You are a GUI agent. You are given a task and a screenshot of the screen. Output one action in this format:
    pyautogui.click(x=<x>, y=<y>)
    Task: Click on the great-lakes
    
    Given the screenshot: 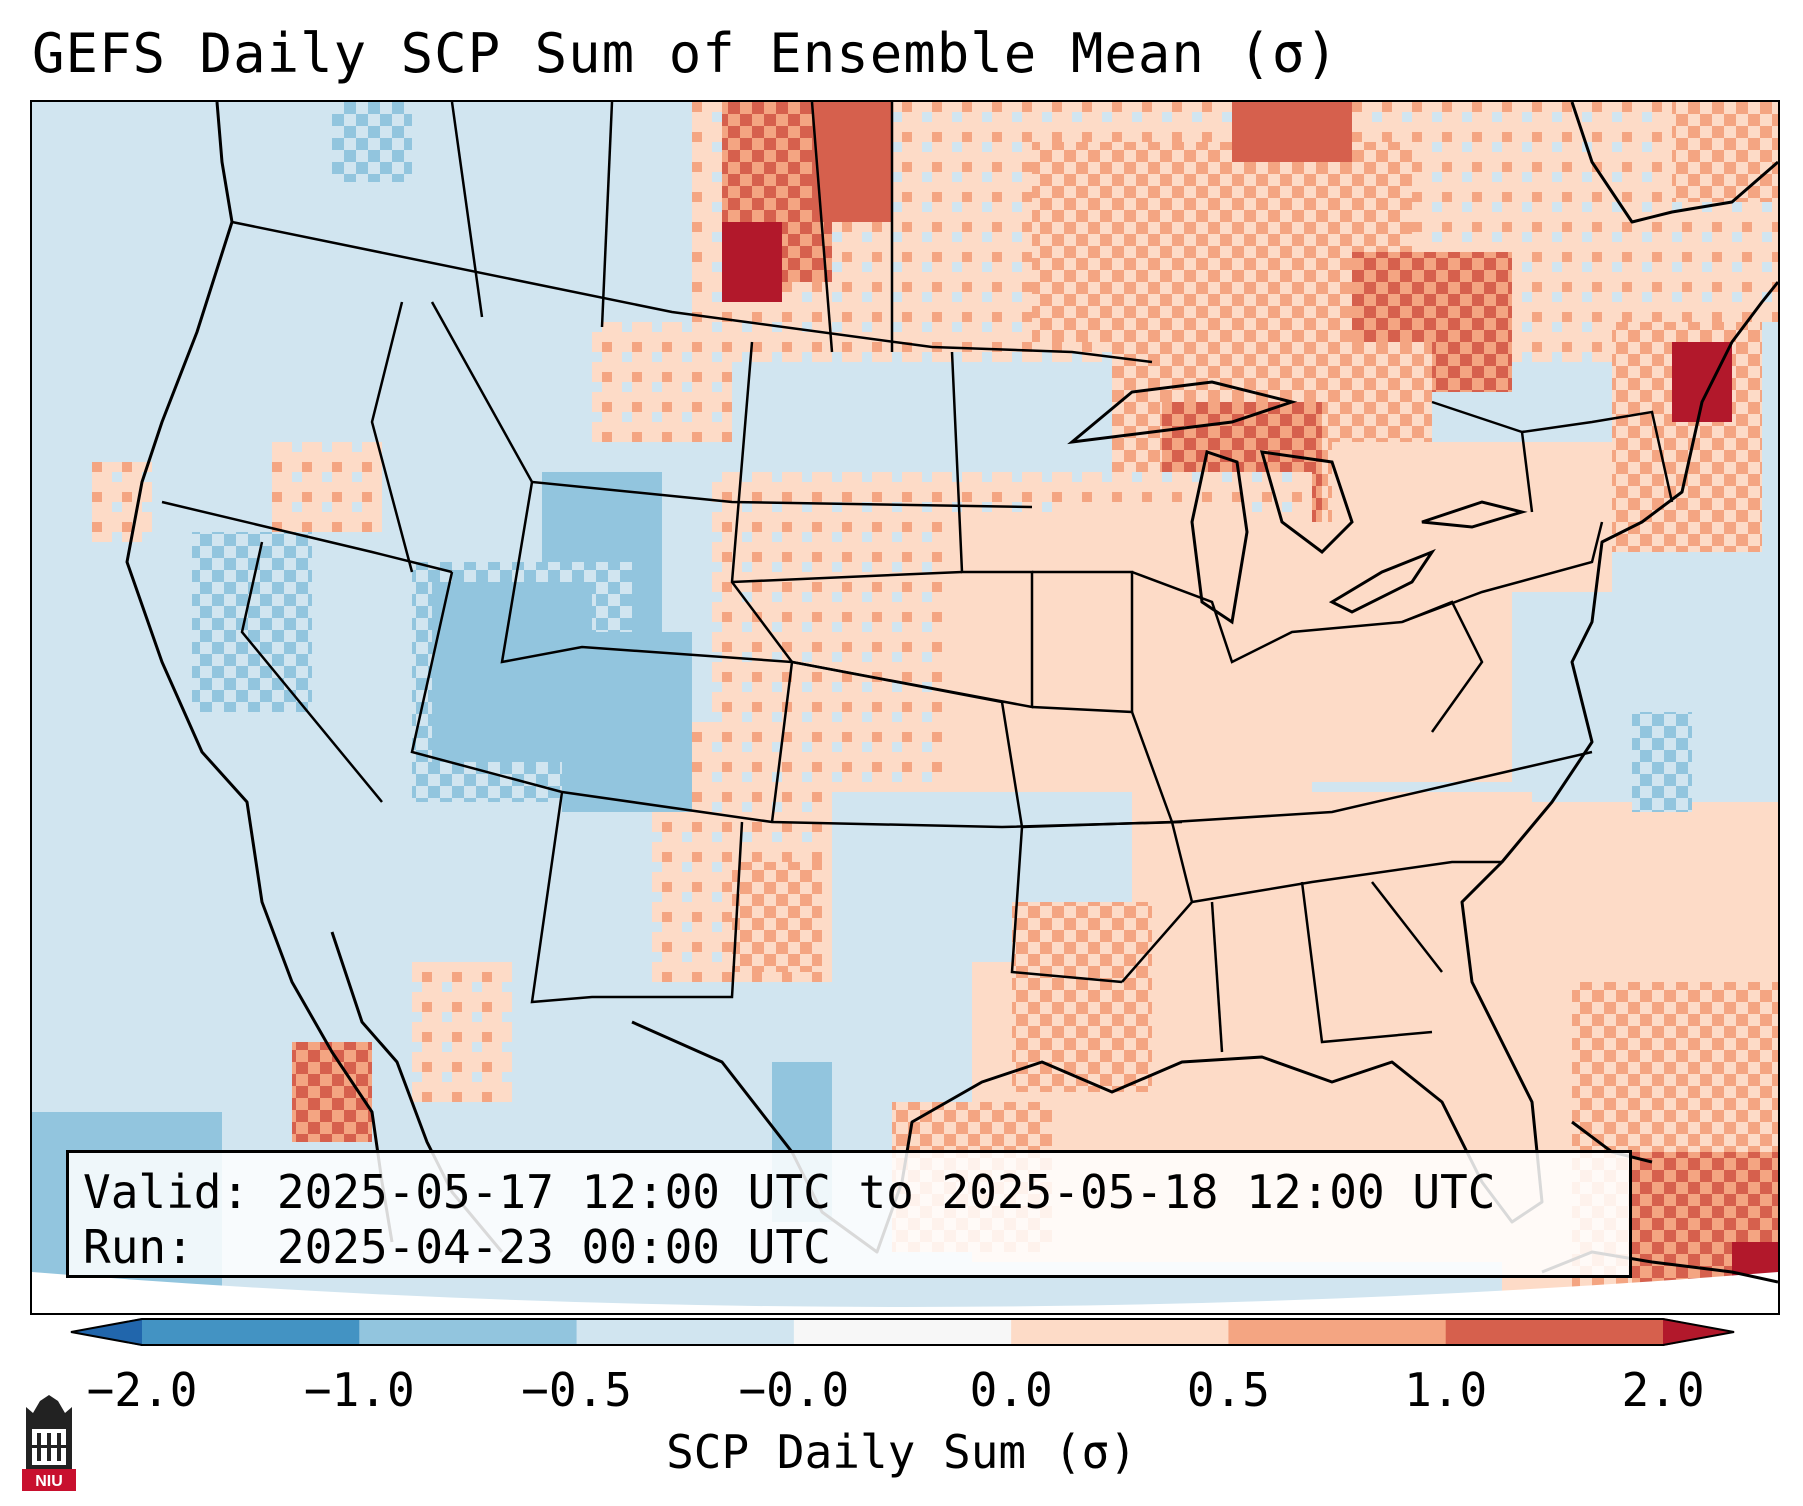 What is the action you would take?
    pyautogui.click(x=1297, y=502)
    